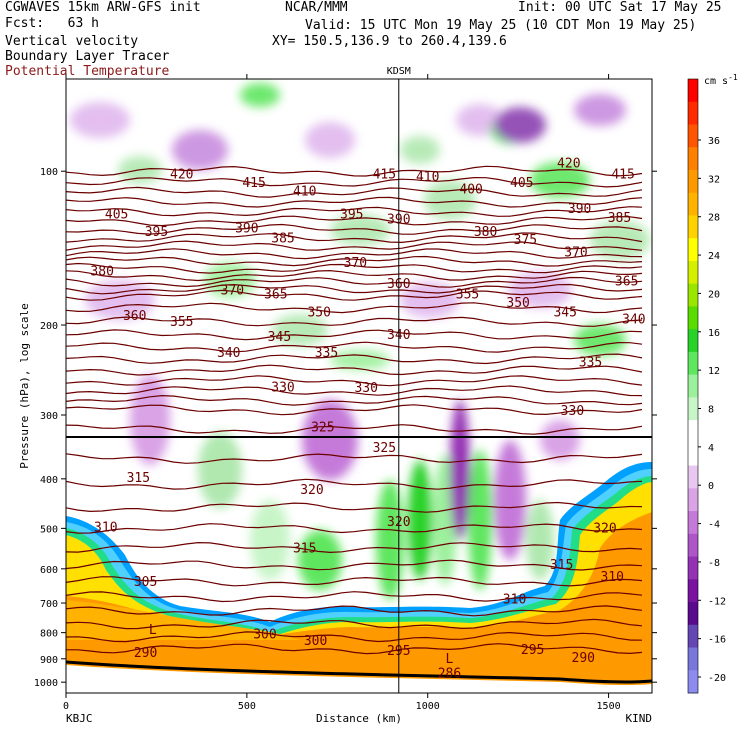 The width and height of the screenshot is (740, 740). I want to click on colorbar-label: -12, so click(717, 601).